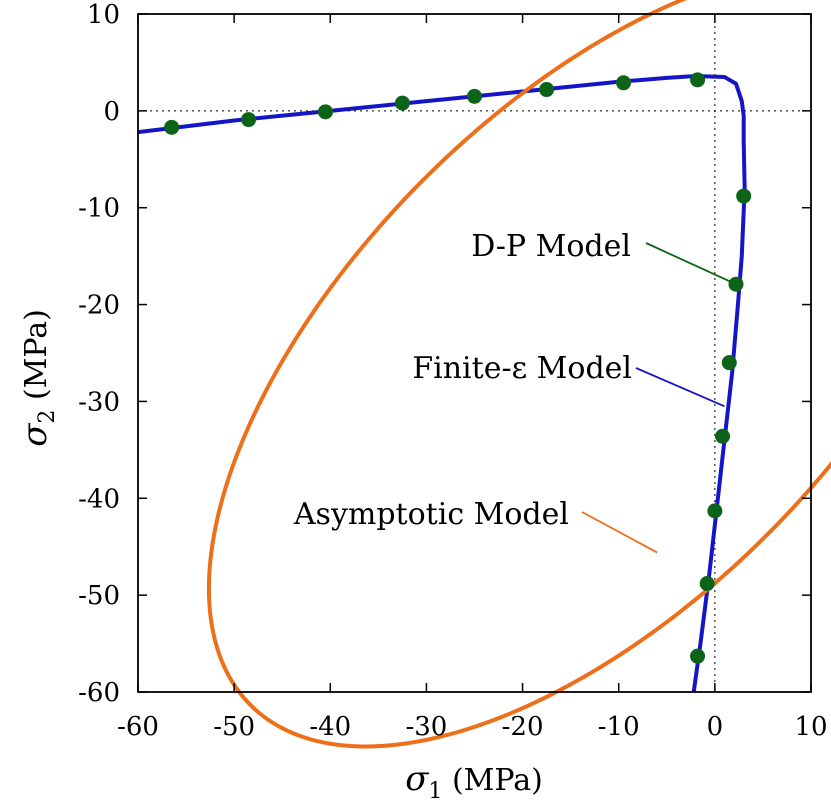  What do you see at coordinates (138, 727) in the screenshot?
I see `x-tick-label: -60` at bounding box center [138, 727].